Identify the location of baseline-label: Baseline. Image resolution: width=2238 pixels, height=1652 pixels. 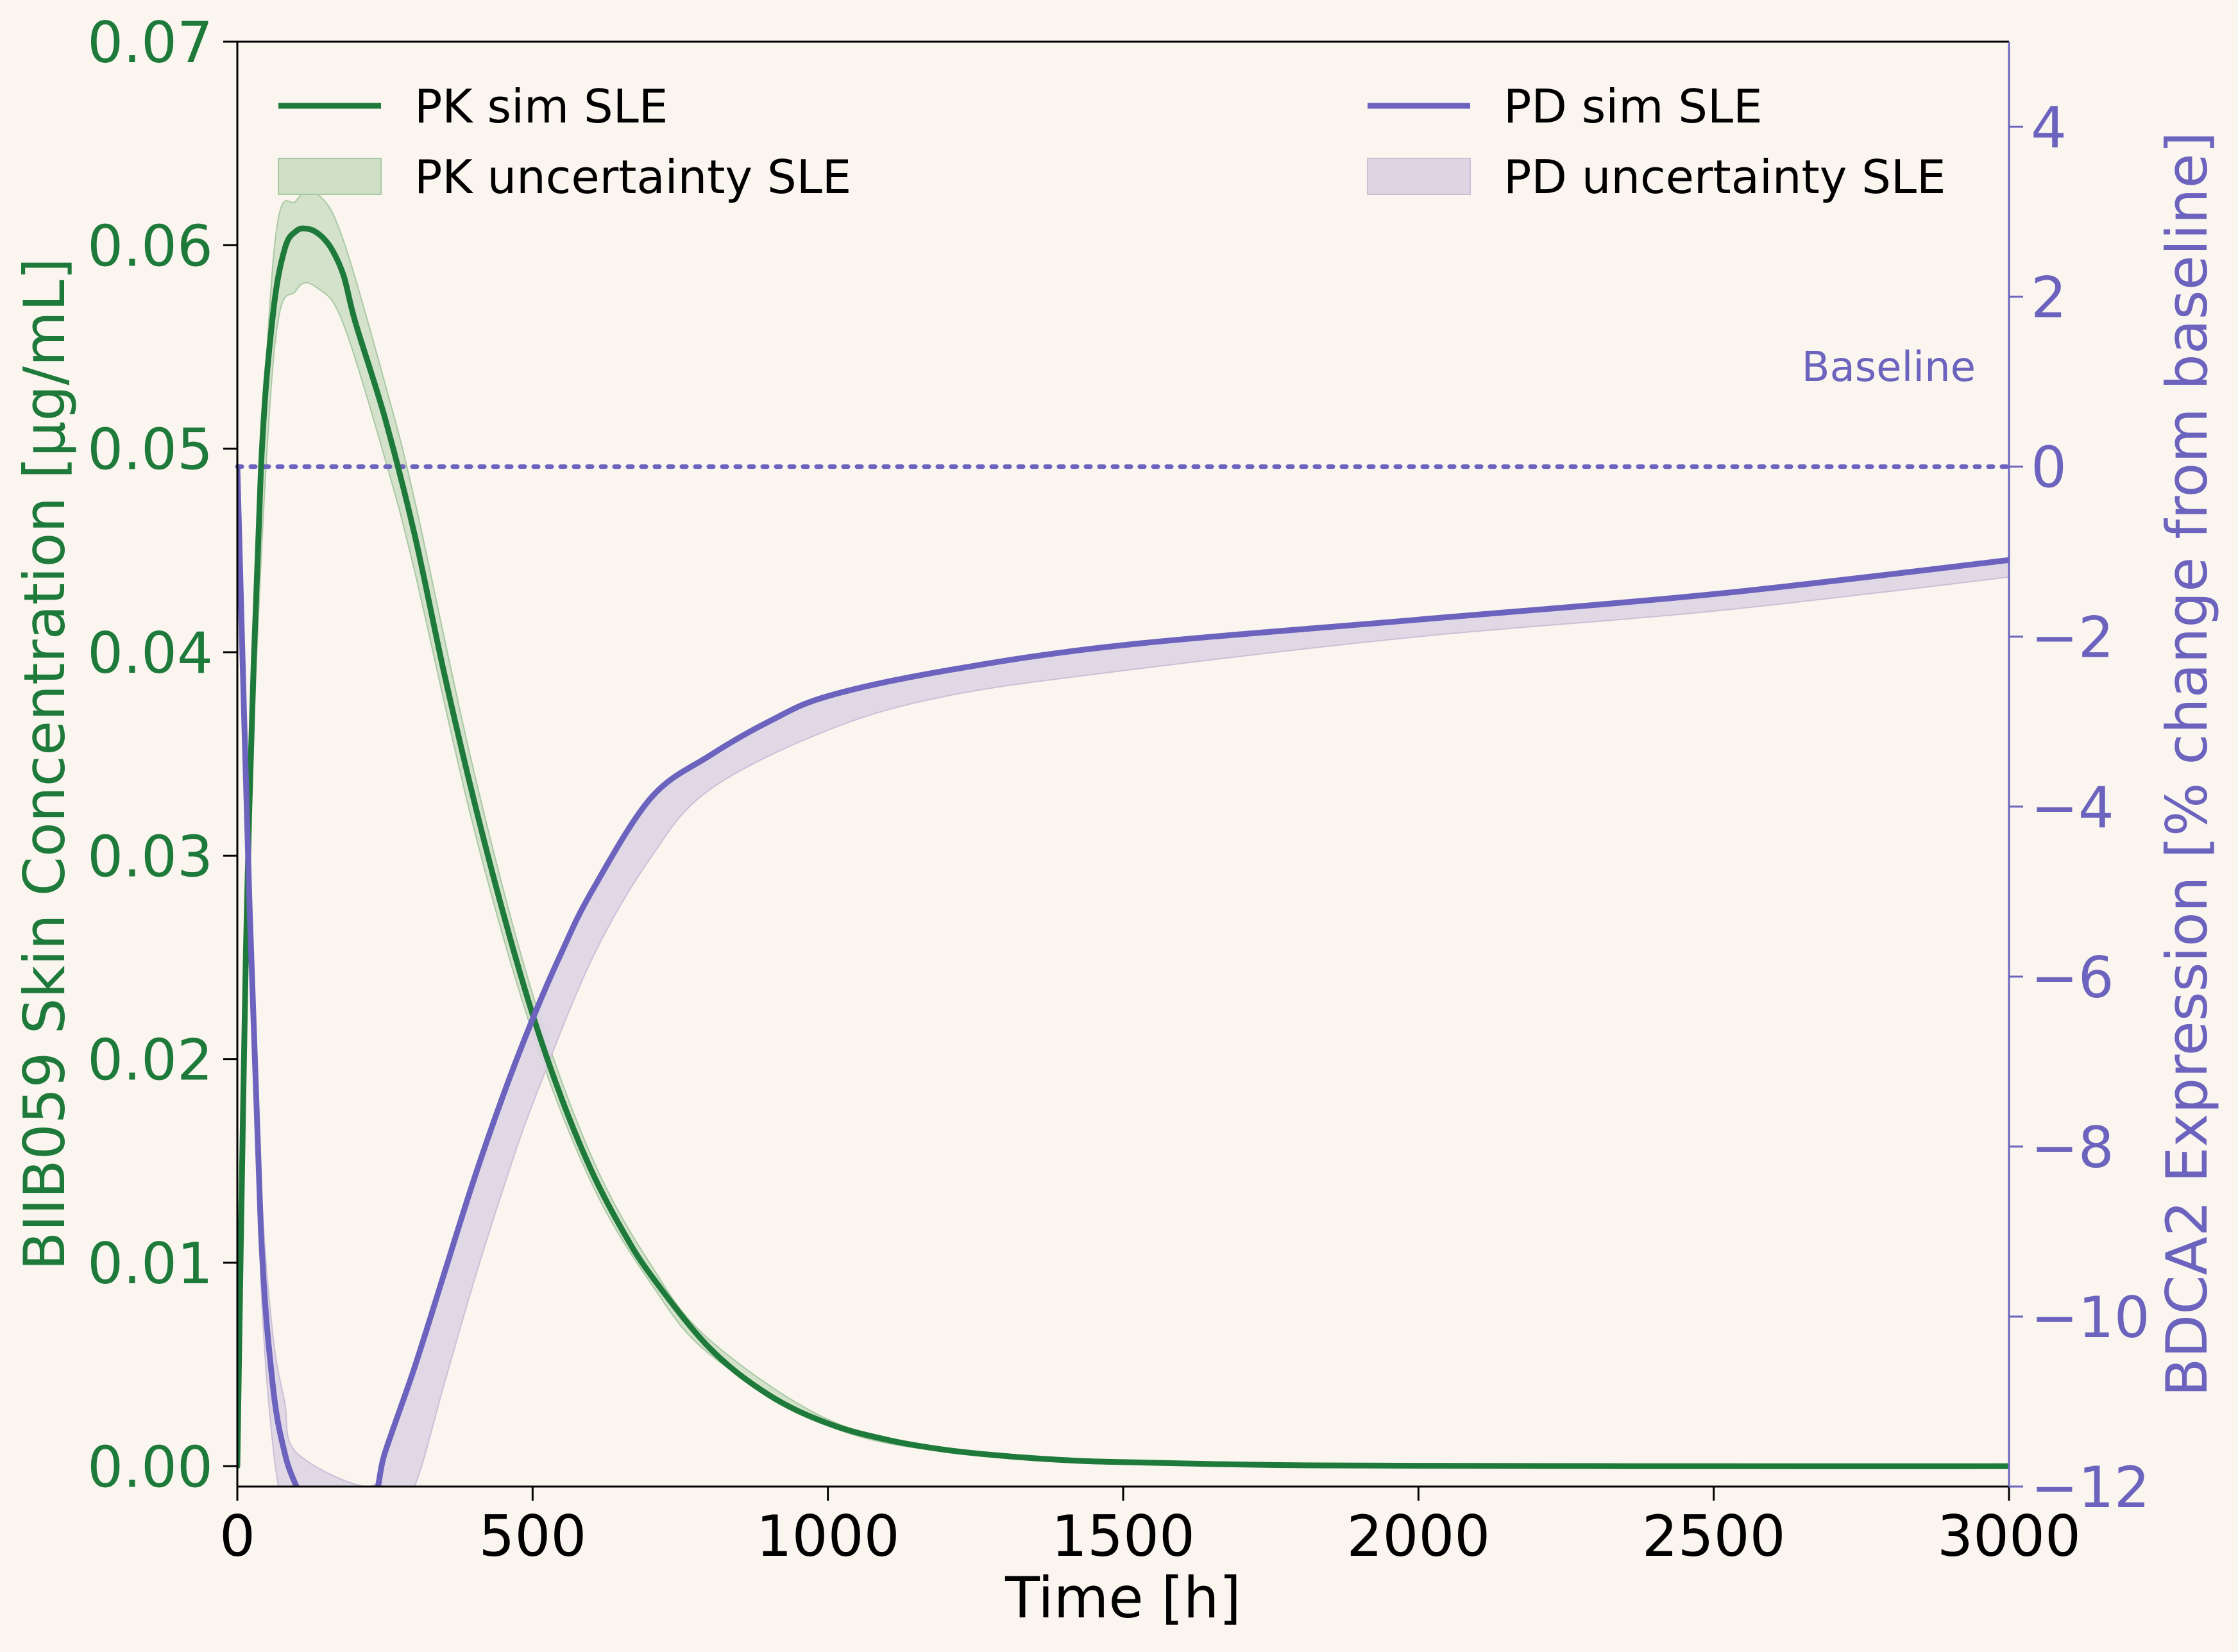
(1889, 367).